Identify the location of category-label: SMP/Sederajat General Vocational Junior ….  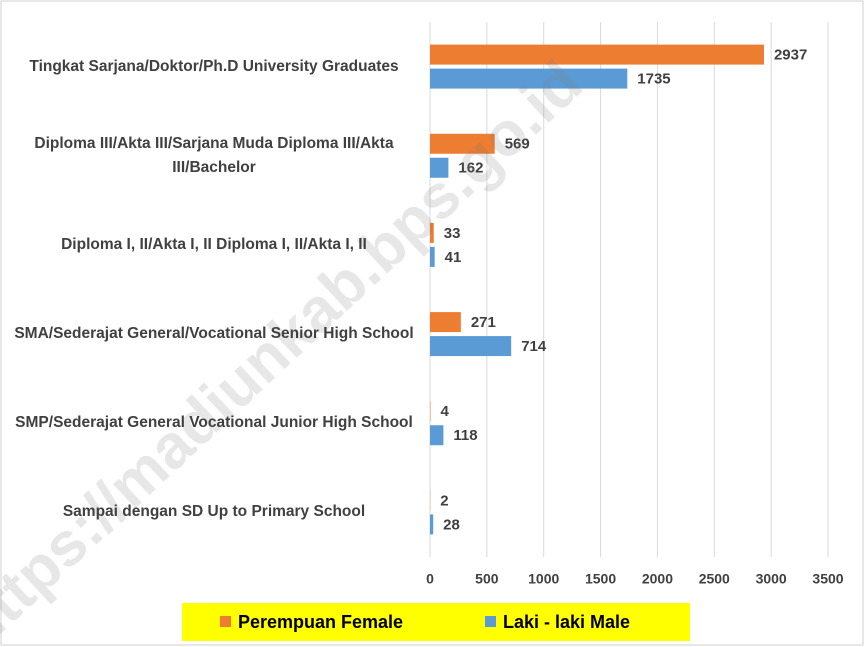
(214, 423).